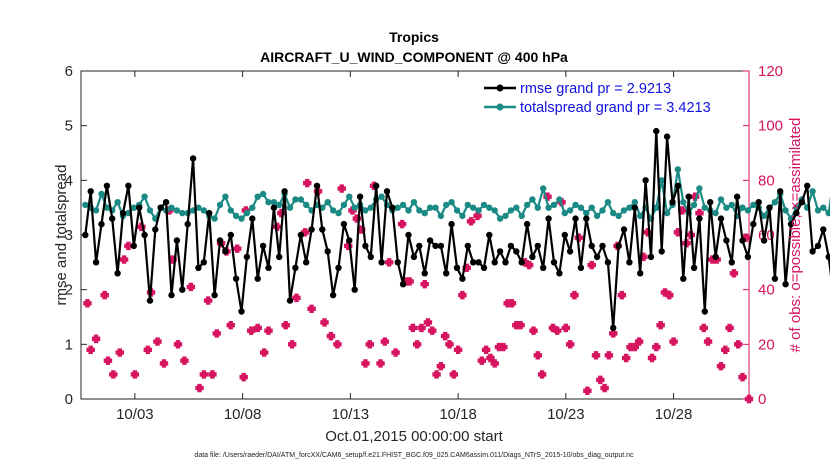 The height and width of the screenshot is (475, 830). What do you see at coordinates (674, 414) in the screenshot?
I see `x-tick-label: 10/28` at bounding box center [674, 414].